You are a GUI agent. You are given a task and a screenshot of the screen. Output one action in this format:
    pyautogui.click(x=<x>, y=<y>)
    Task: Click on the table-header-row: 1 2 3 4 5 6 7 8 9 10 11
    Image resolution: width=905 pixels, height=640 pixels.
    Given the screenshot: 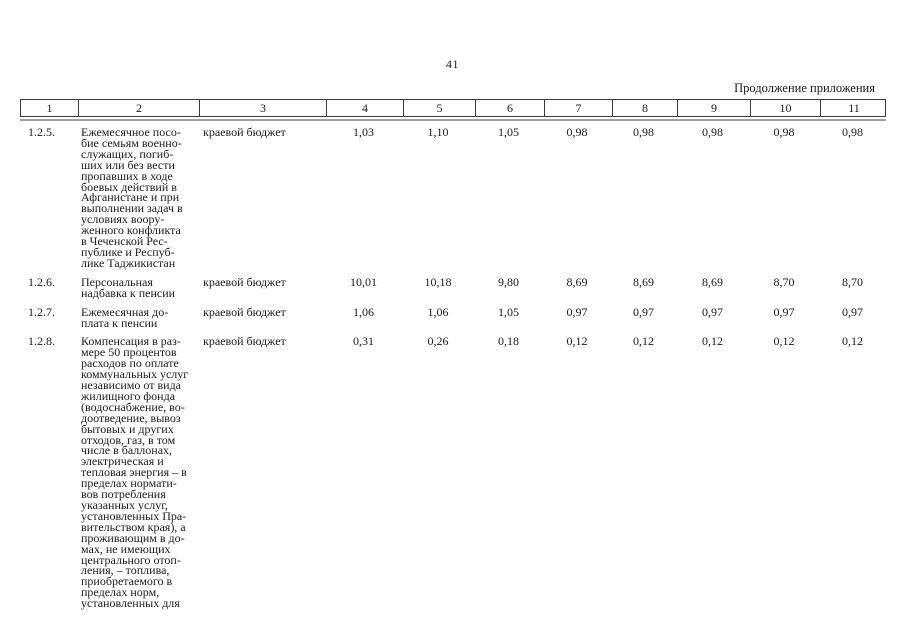 What is the action you would take?
    pyautogui.click(x=453, y=108)
    